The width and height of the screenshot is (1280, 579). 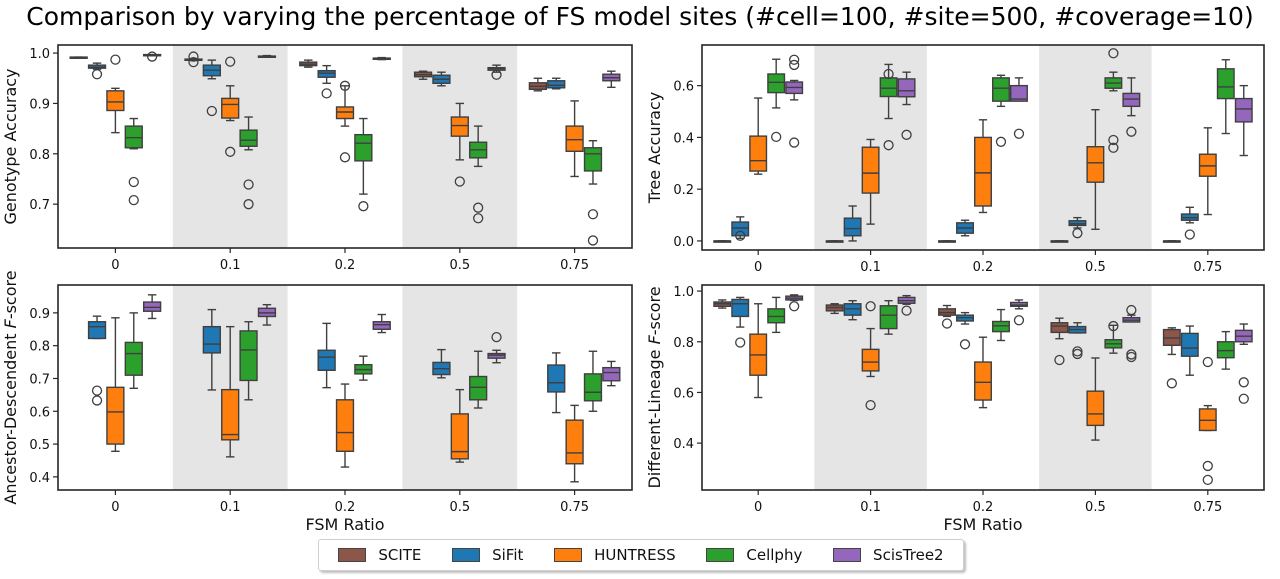 I want to click on y-tick-label: 0.6, so click(x=683, y=87).